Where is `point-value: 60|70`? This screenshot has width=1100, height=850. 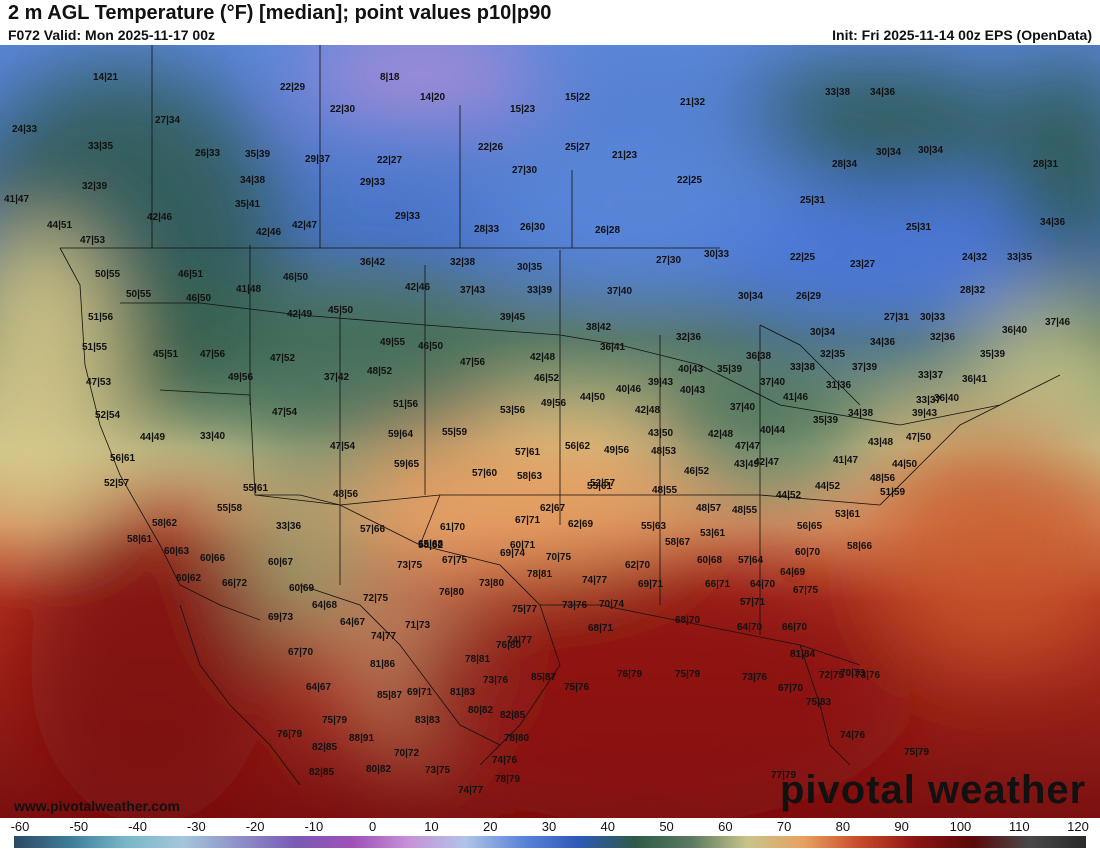 point-value: 60|70 is located at coordinates (807, 552).